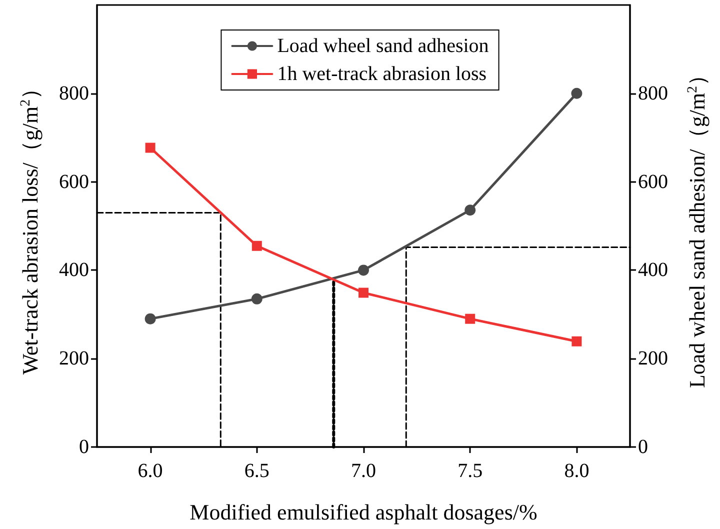  I want to click on y2-tick-label: 600, so click(653, 181).